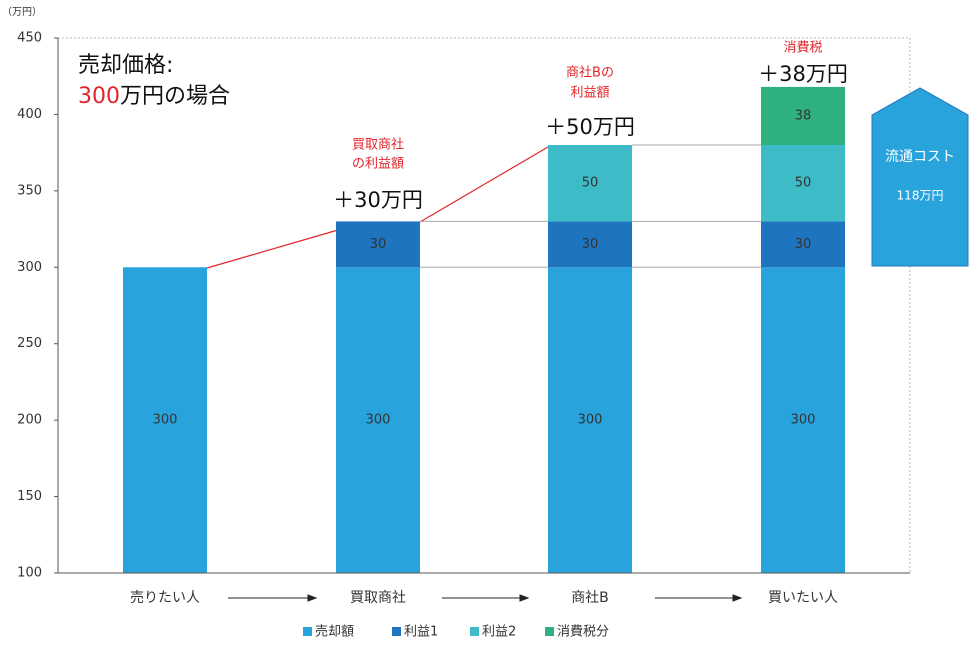  What do you see at coordinates (499, 632) in the screenshot?
I see `legend-label: 利益2` at bounding box center [499, 632].